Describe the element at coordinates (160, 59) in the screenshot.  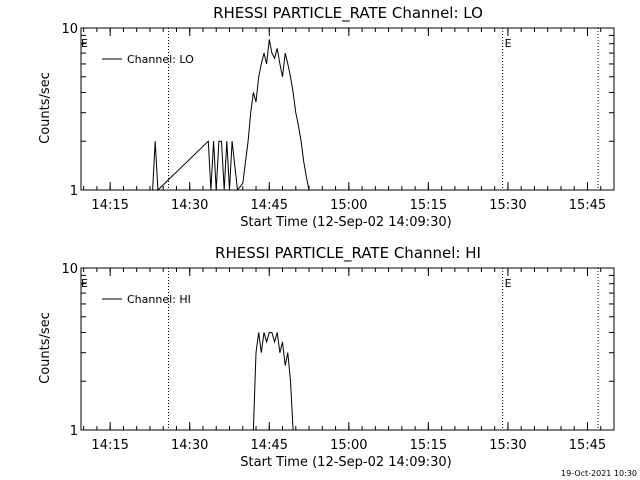
I see `legend-label: Channel: LO` at that location.